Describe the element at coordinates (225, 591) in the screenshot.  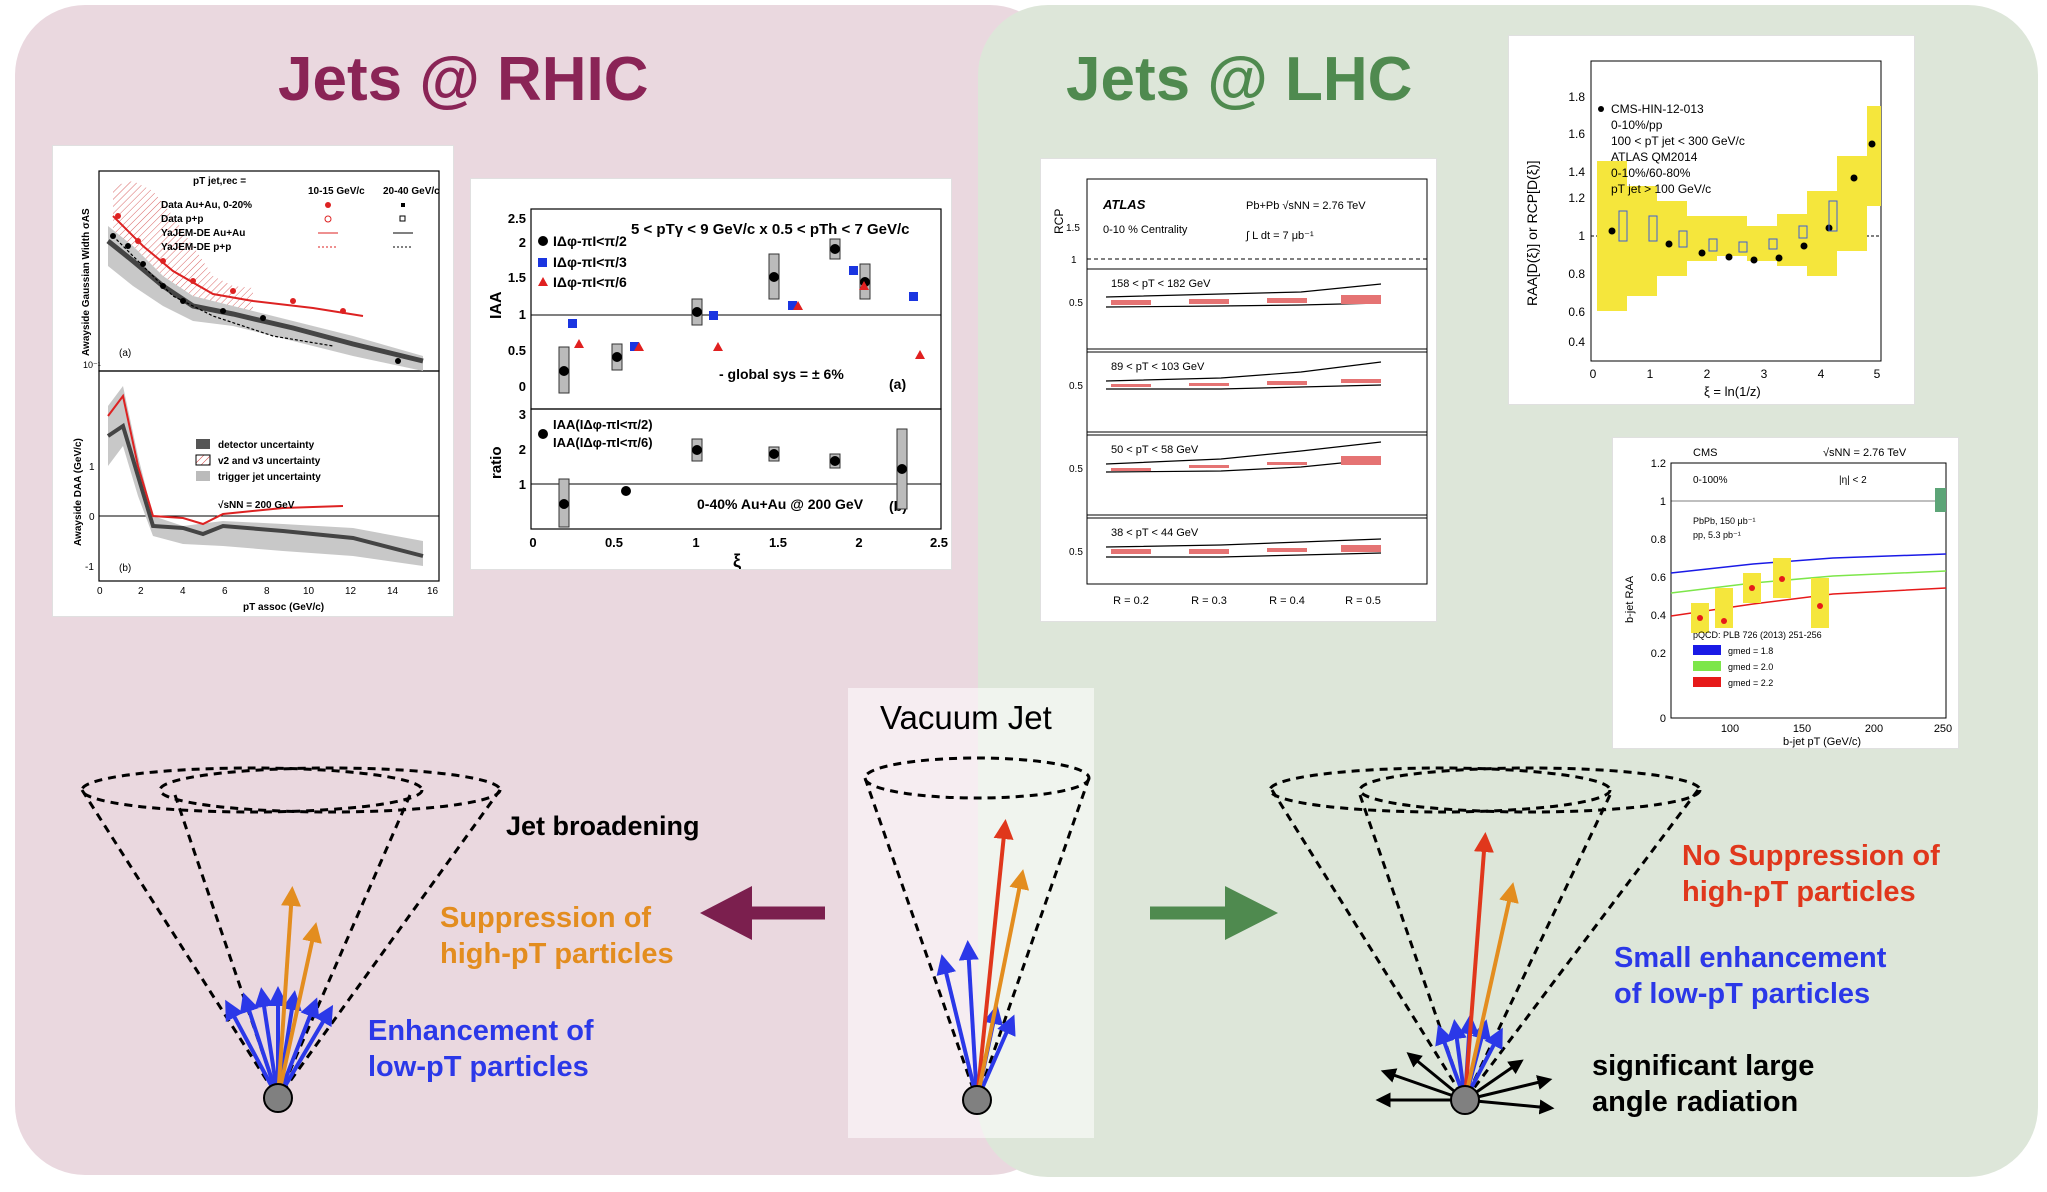
I see `x-tick-6: 6` at that location.